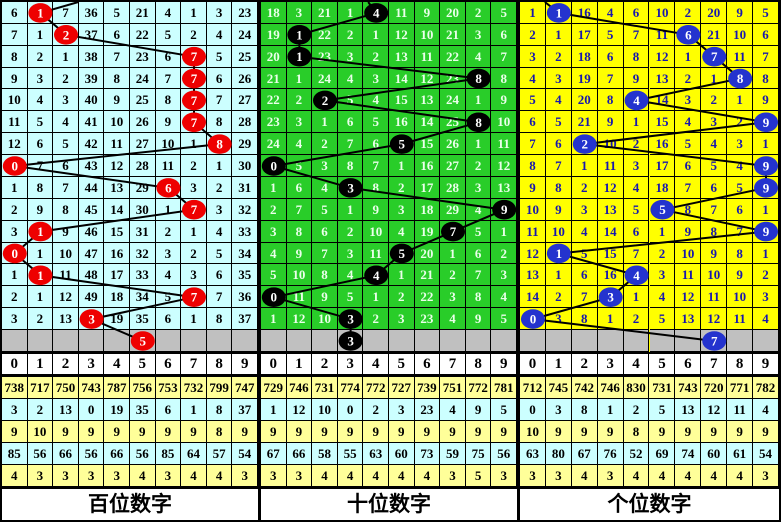  I want to click on stats-cell: 64, so click(194, 454).